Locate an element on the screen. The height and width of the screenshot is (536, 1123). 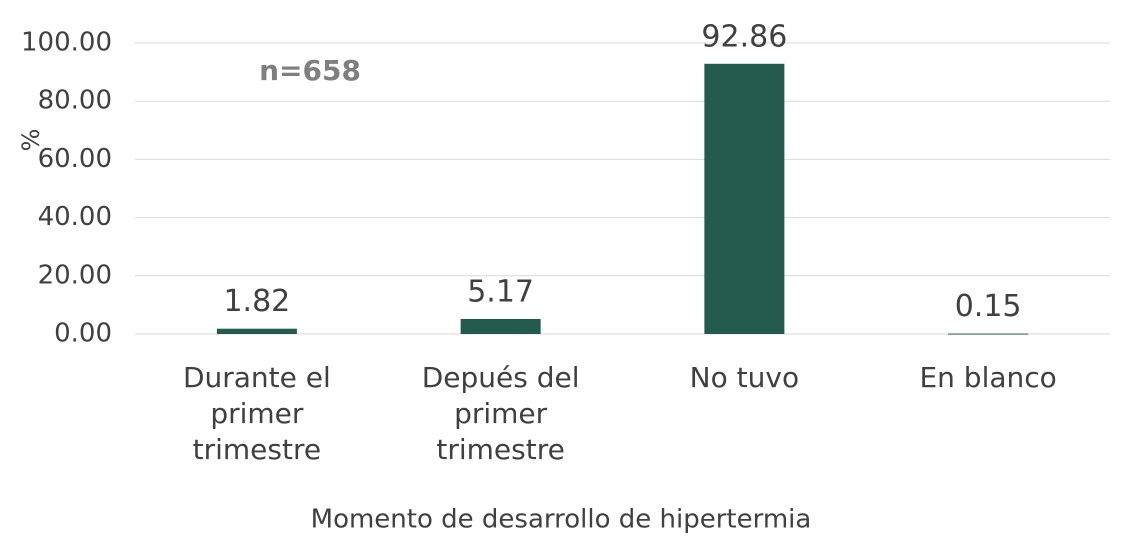
y-tick-label: 100.00 is located at coordinates (66, 43).